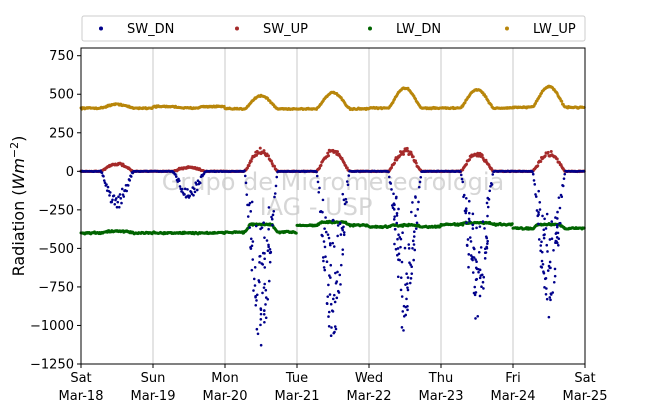  What do you see at coordinates (80, 378) in the screenshot?
I see `x-tick-label-day: Sat` at bounding box center [80, 378].